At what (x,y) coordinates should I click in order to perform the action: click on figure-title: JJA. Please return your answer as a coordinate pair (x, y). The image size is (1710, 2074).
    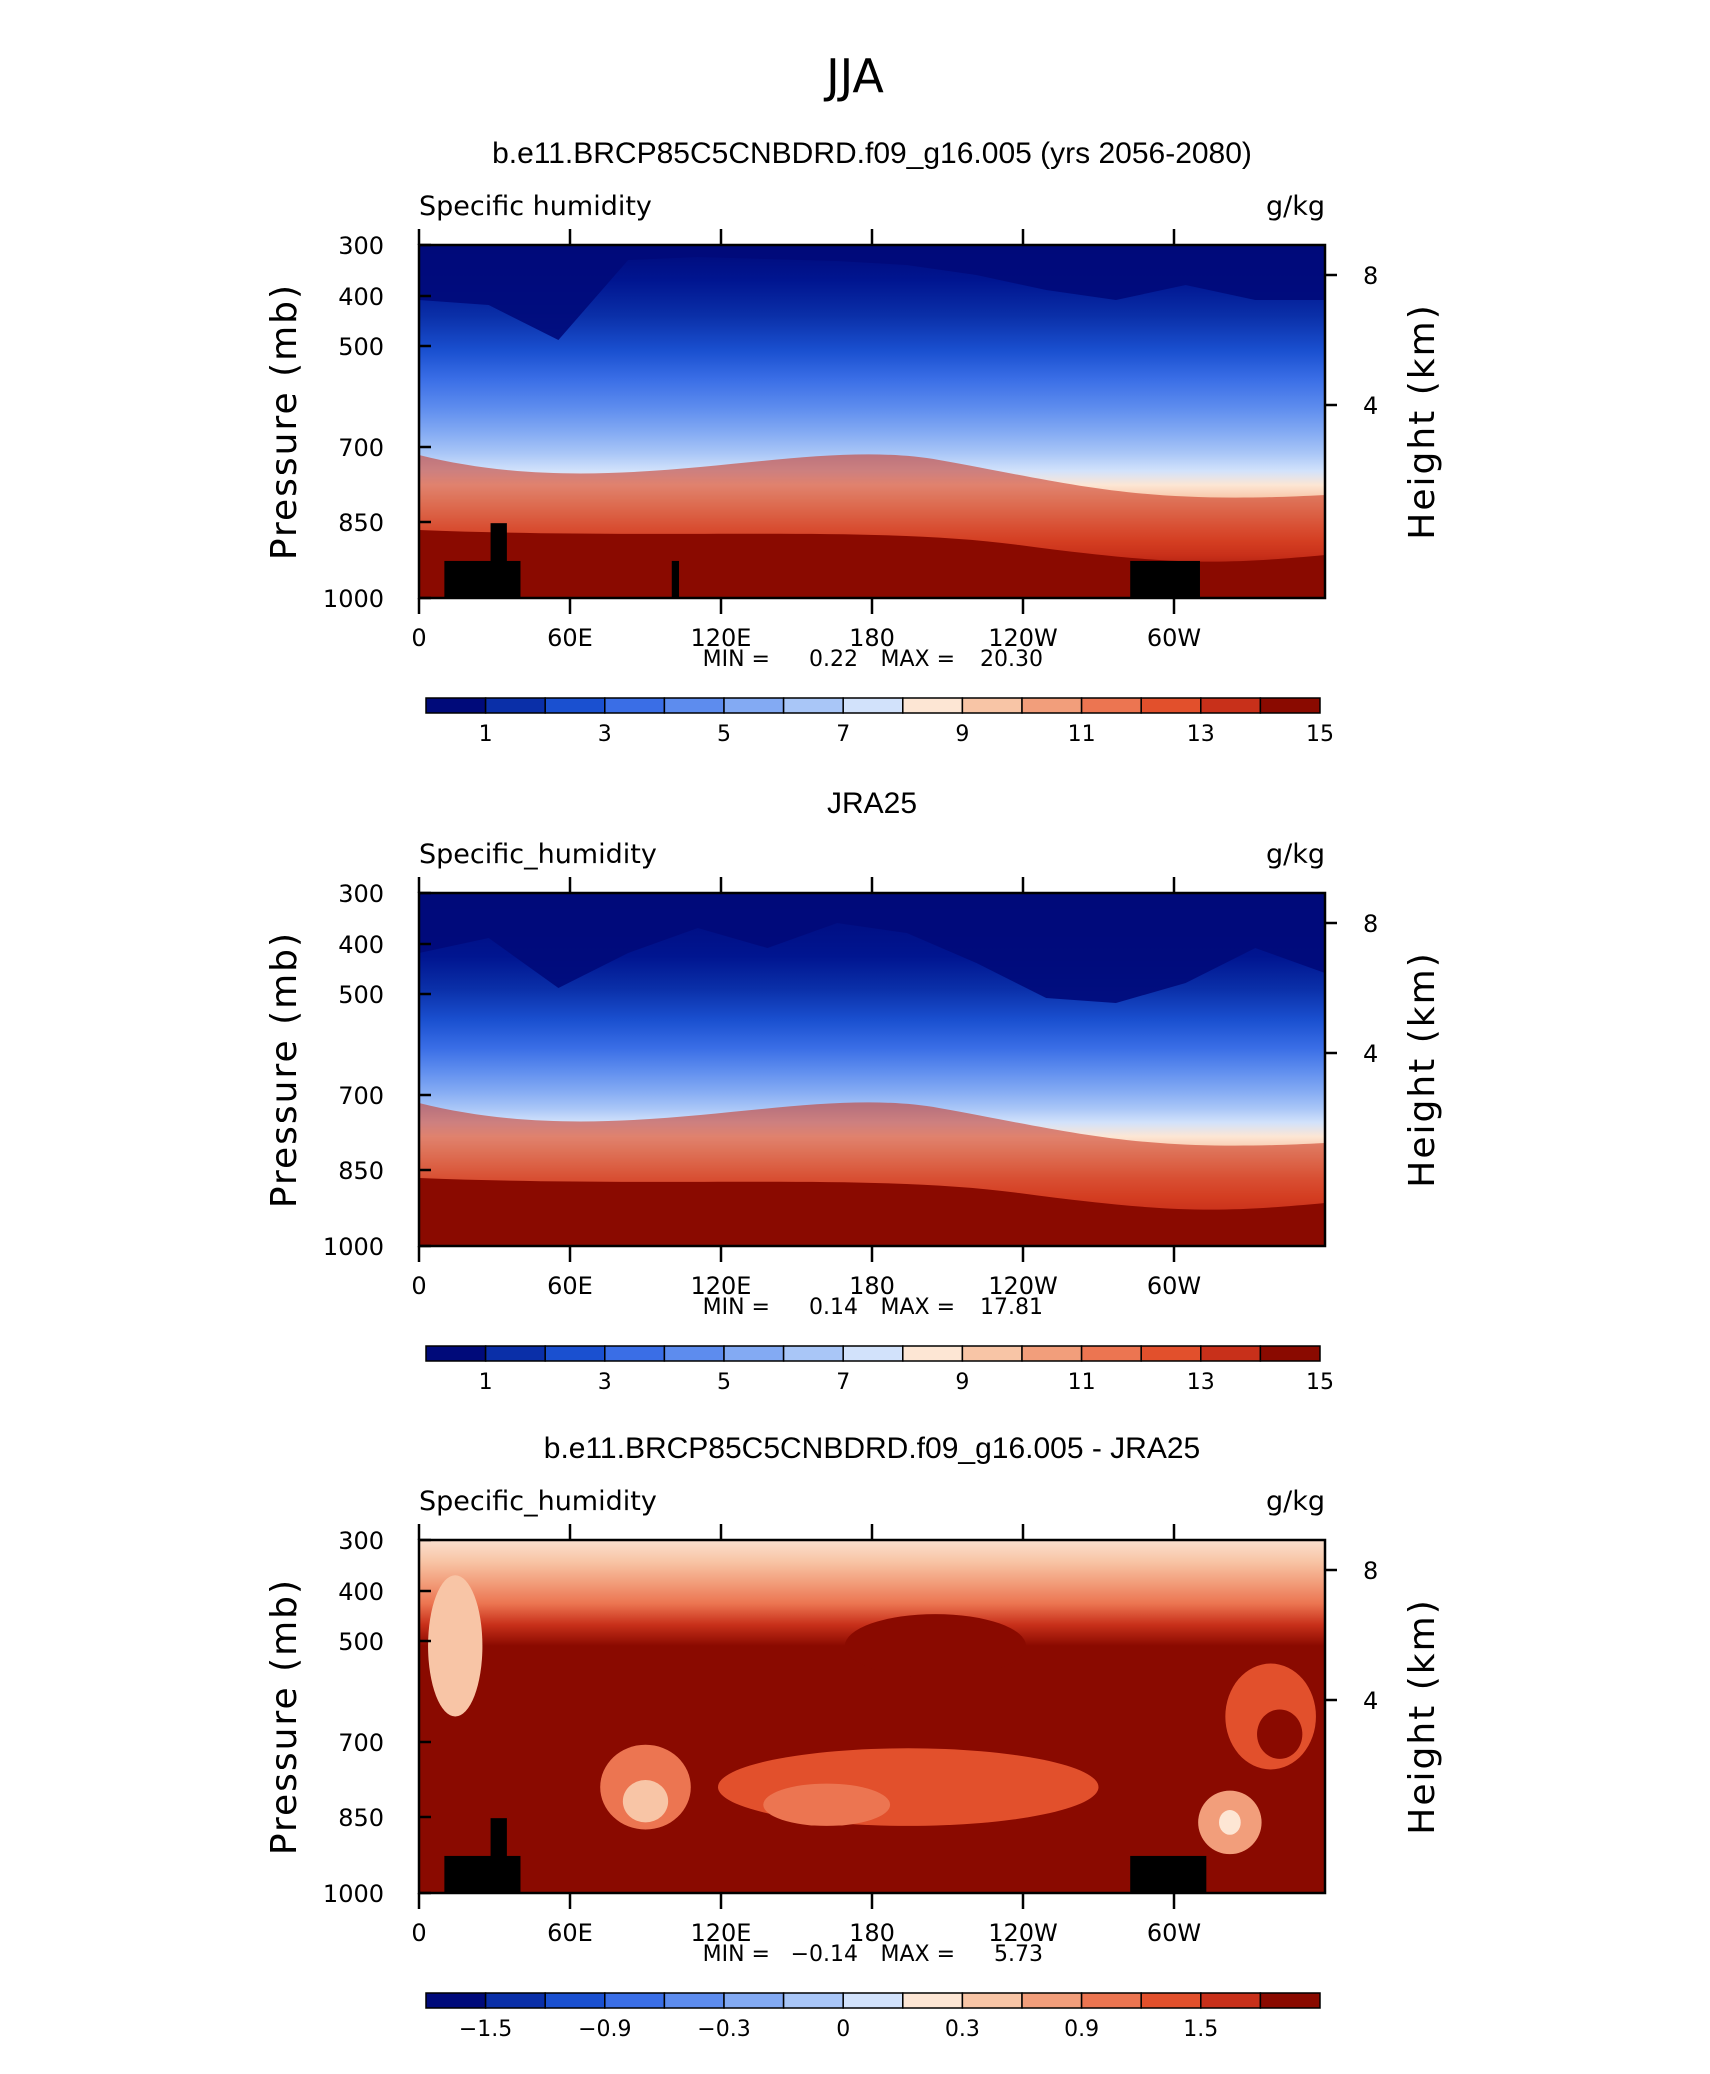
    Looking at the image, I should click on (853, 76).